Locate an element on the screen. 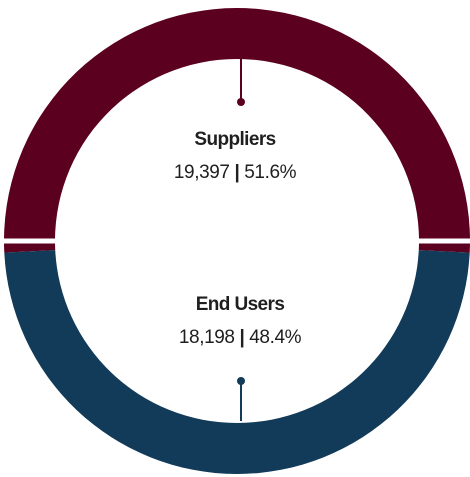 The image size is (470, 477). leader-dot-suppliers is located at coordinates (241, 102).